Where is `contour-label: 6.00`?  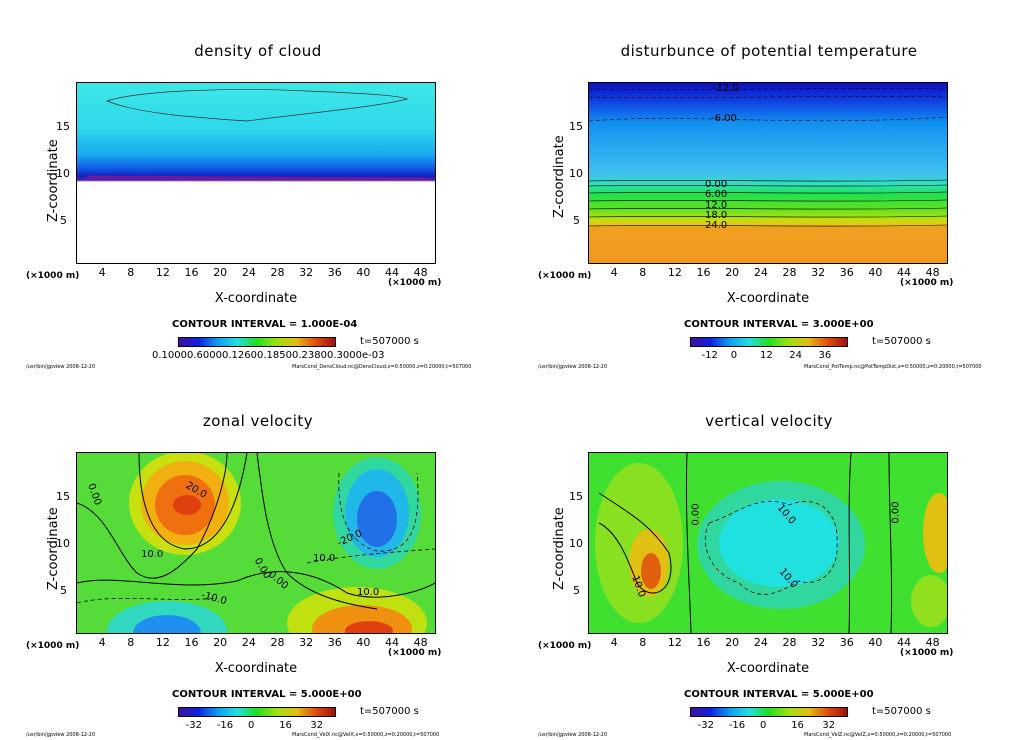
contour-label: 6.00 is located at coordinates (716, 194).